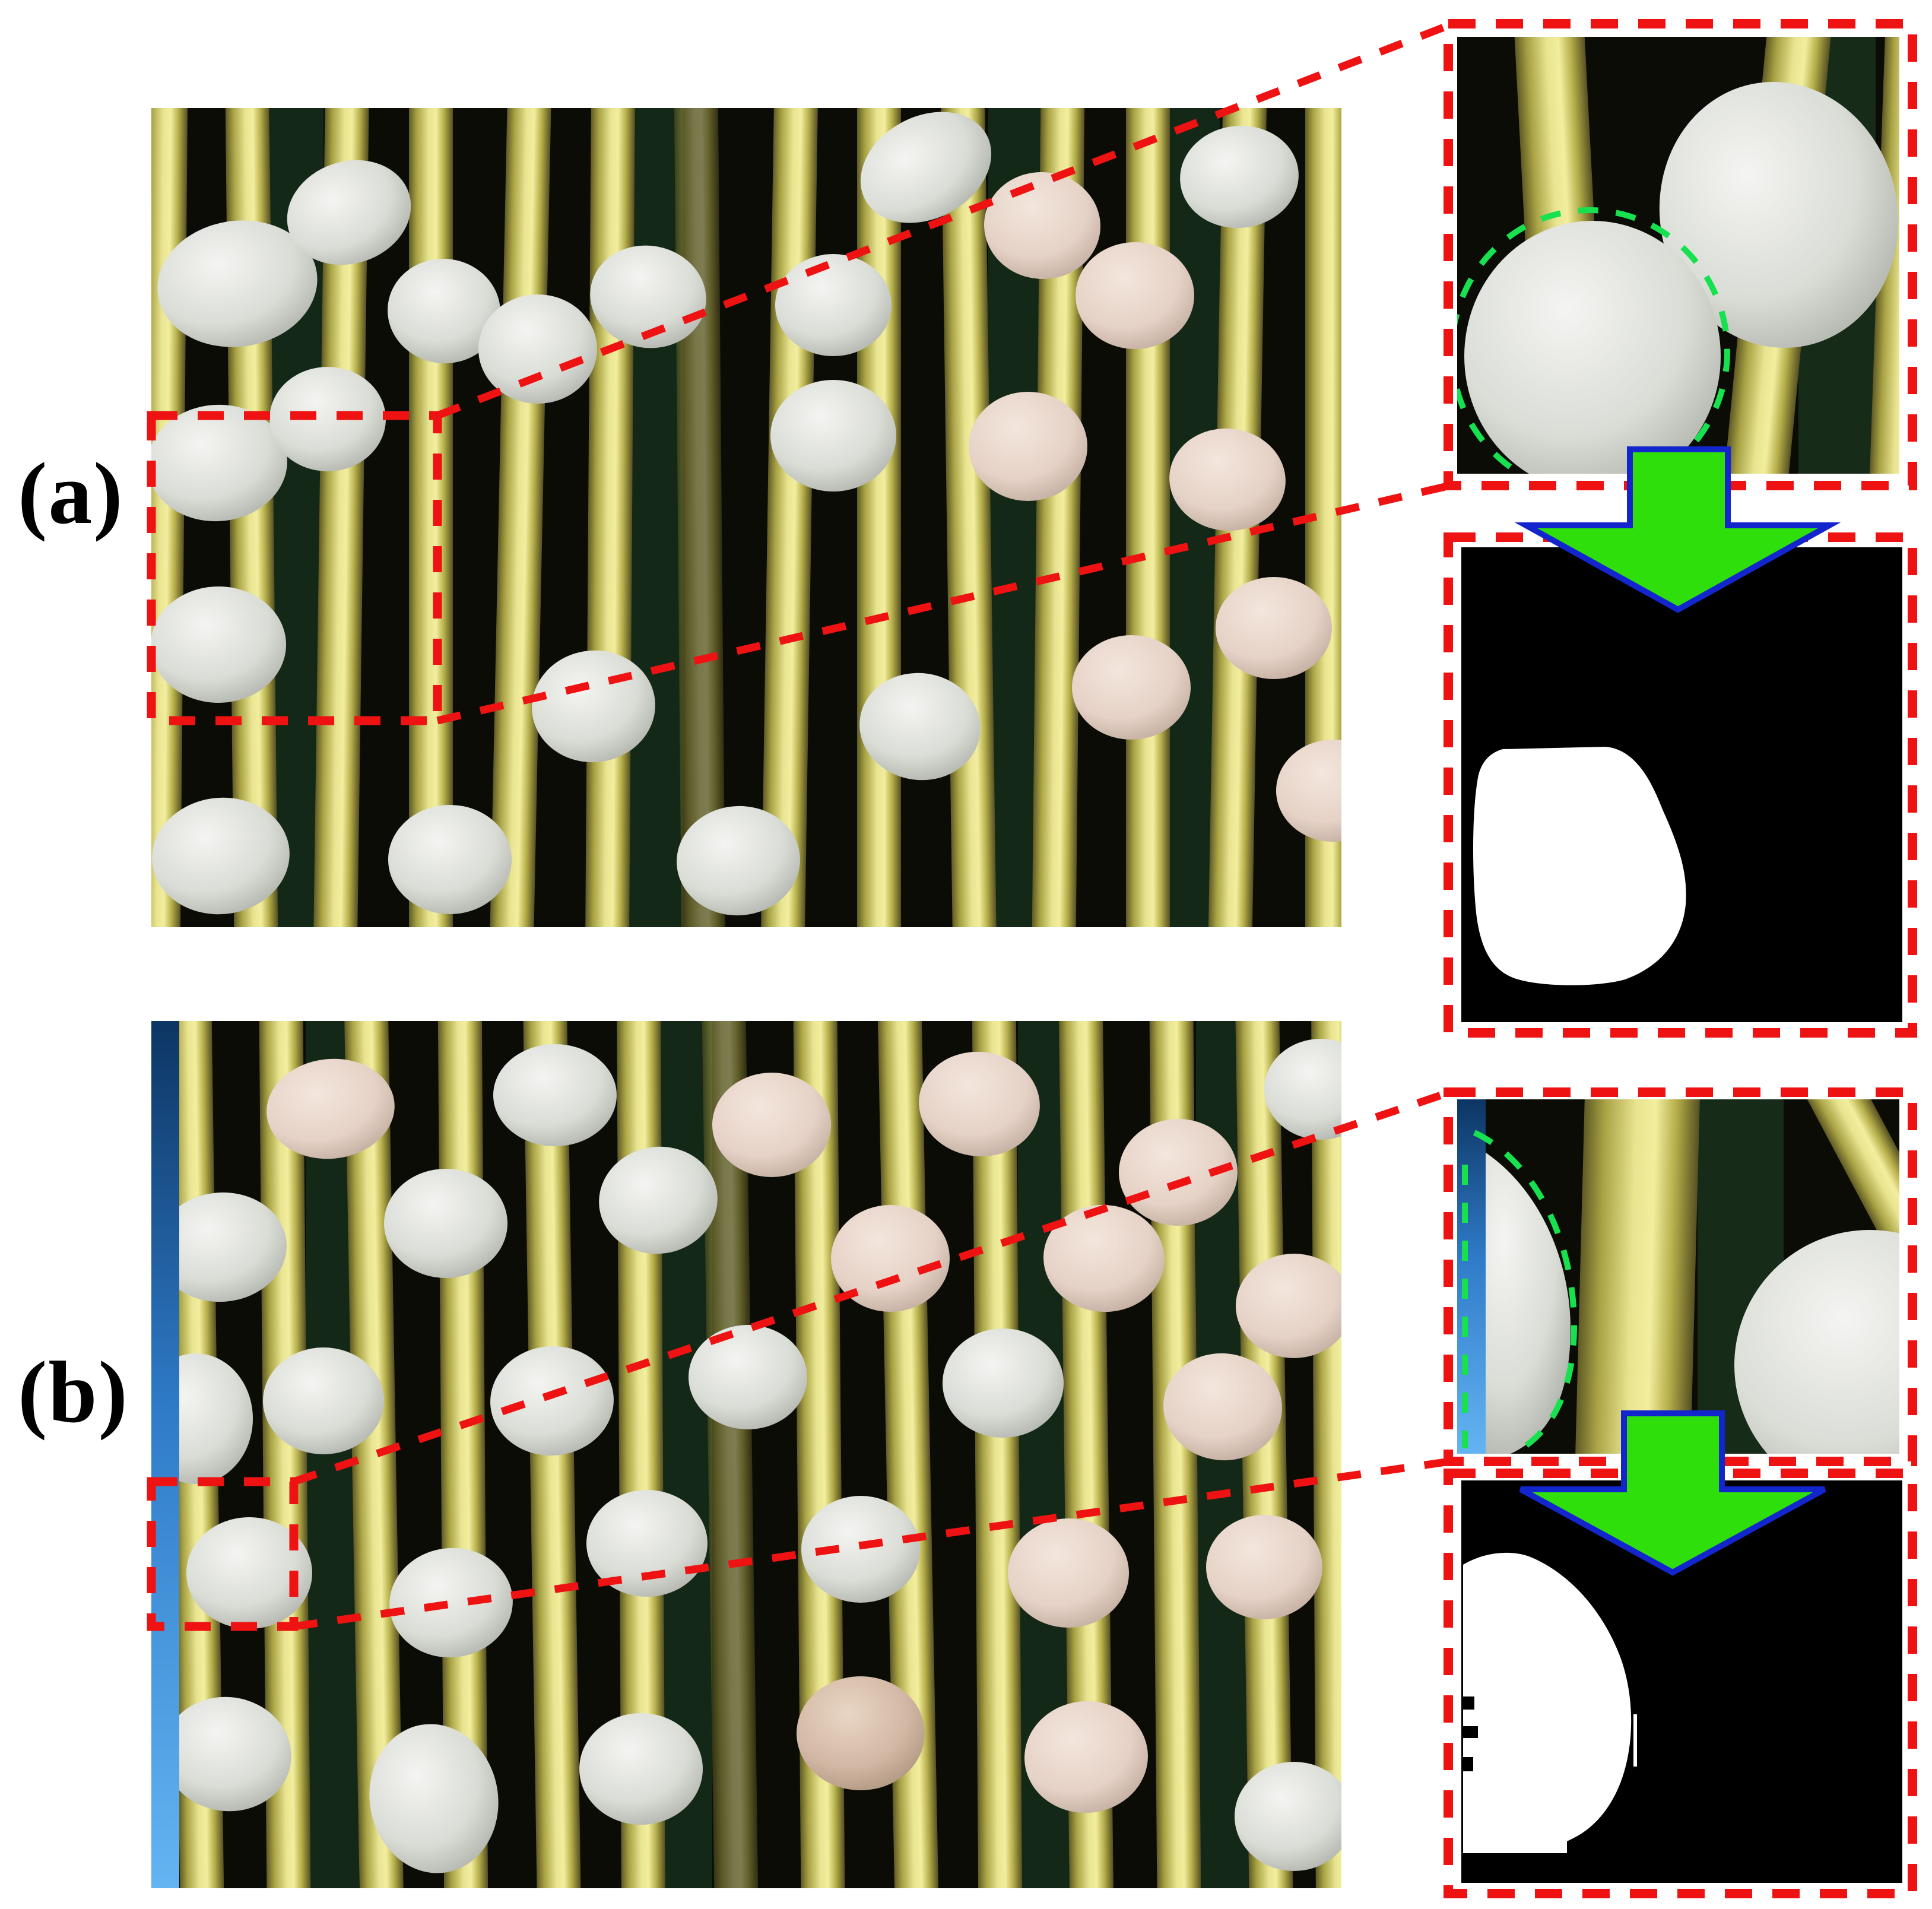  I want to click on panel-b-mask-frame, so click(1680, 1683).